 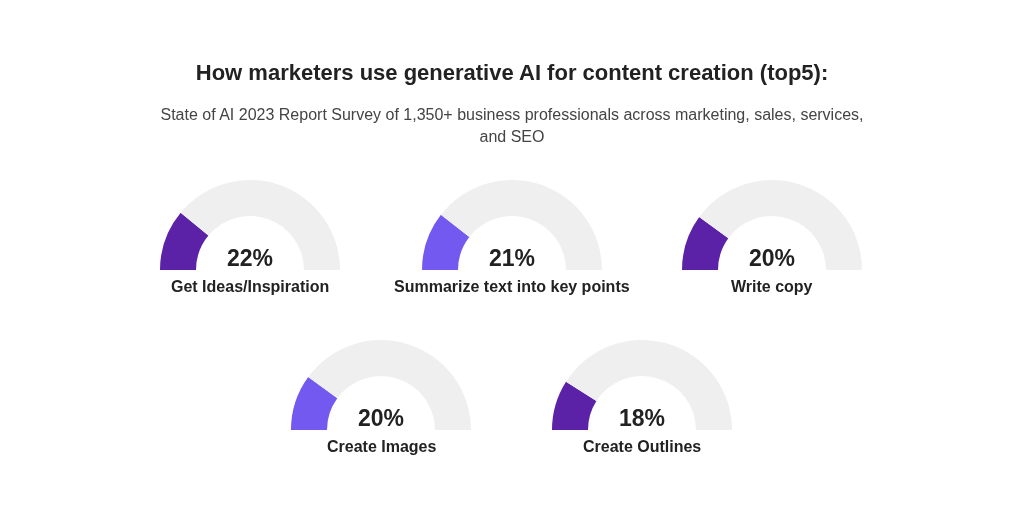 I want to click on text: 21%, so click(x=512, y=258).